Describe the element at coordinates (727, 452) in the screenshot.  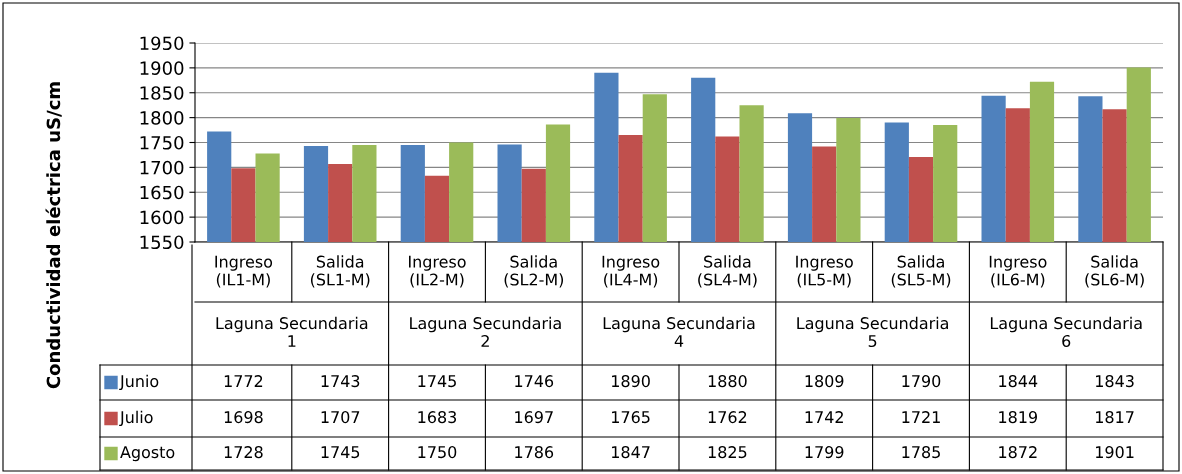
I see `data-label: 1825` at that location.